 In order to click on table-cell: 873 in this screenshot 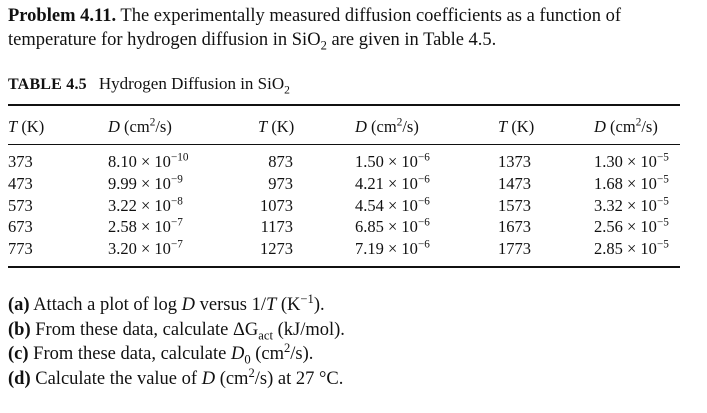, I will do `click(280, 161)`.